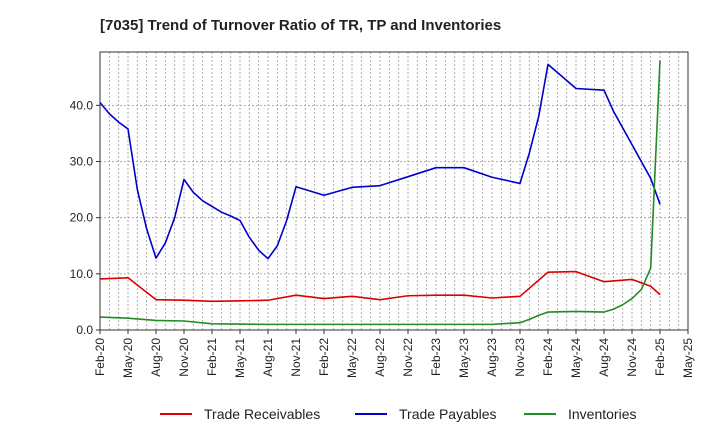 The image size is (720, 440). Describe the element at coordinates (82, 162) in the screenshot. I see `y-tick-label: 30.0` at that location.